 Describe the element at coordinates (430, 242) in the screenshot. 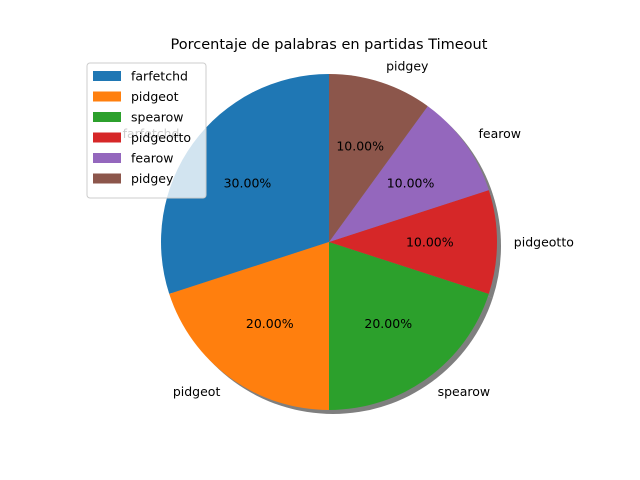

I see `slice-percentage-pidgeotto: 10.00%` at that location.